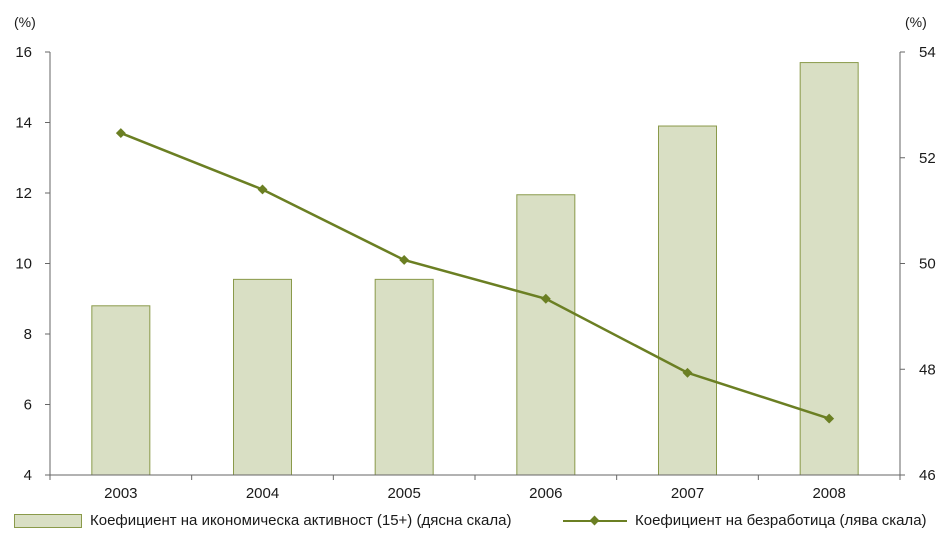  I want to click on bar-2008, so click(829, 269).